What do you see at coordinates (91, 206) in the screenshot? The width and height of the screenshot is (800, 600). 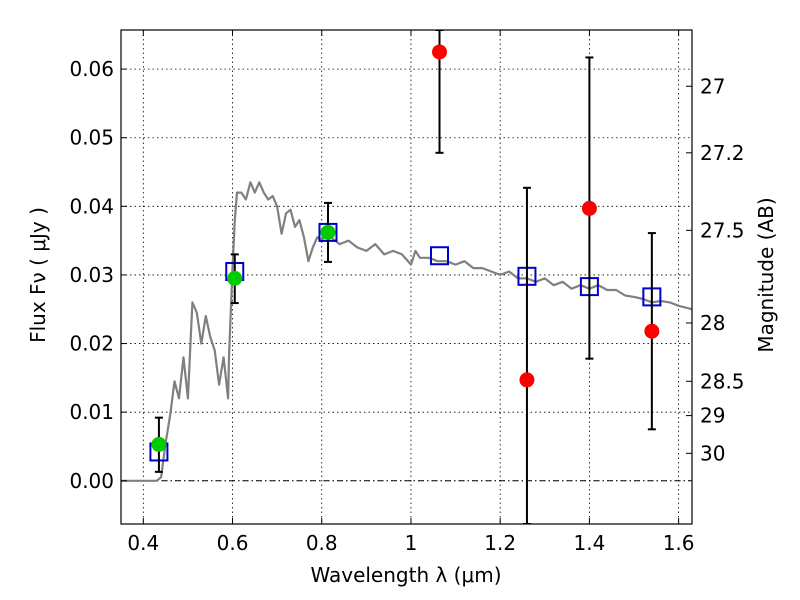 I see `y-tick-label: 0.04` at bounding box center [91, 206].